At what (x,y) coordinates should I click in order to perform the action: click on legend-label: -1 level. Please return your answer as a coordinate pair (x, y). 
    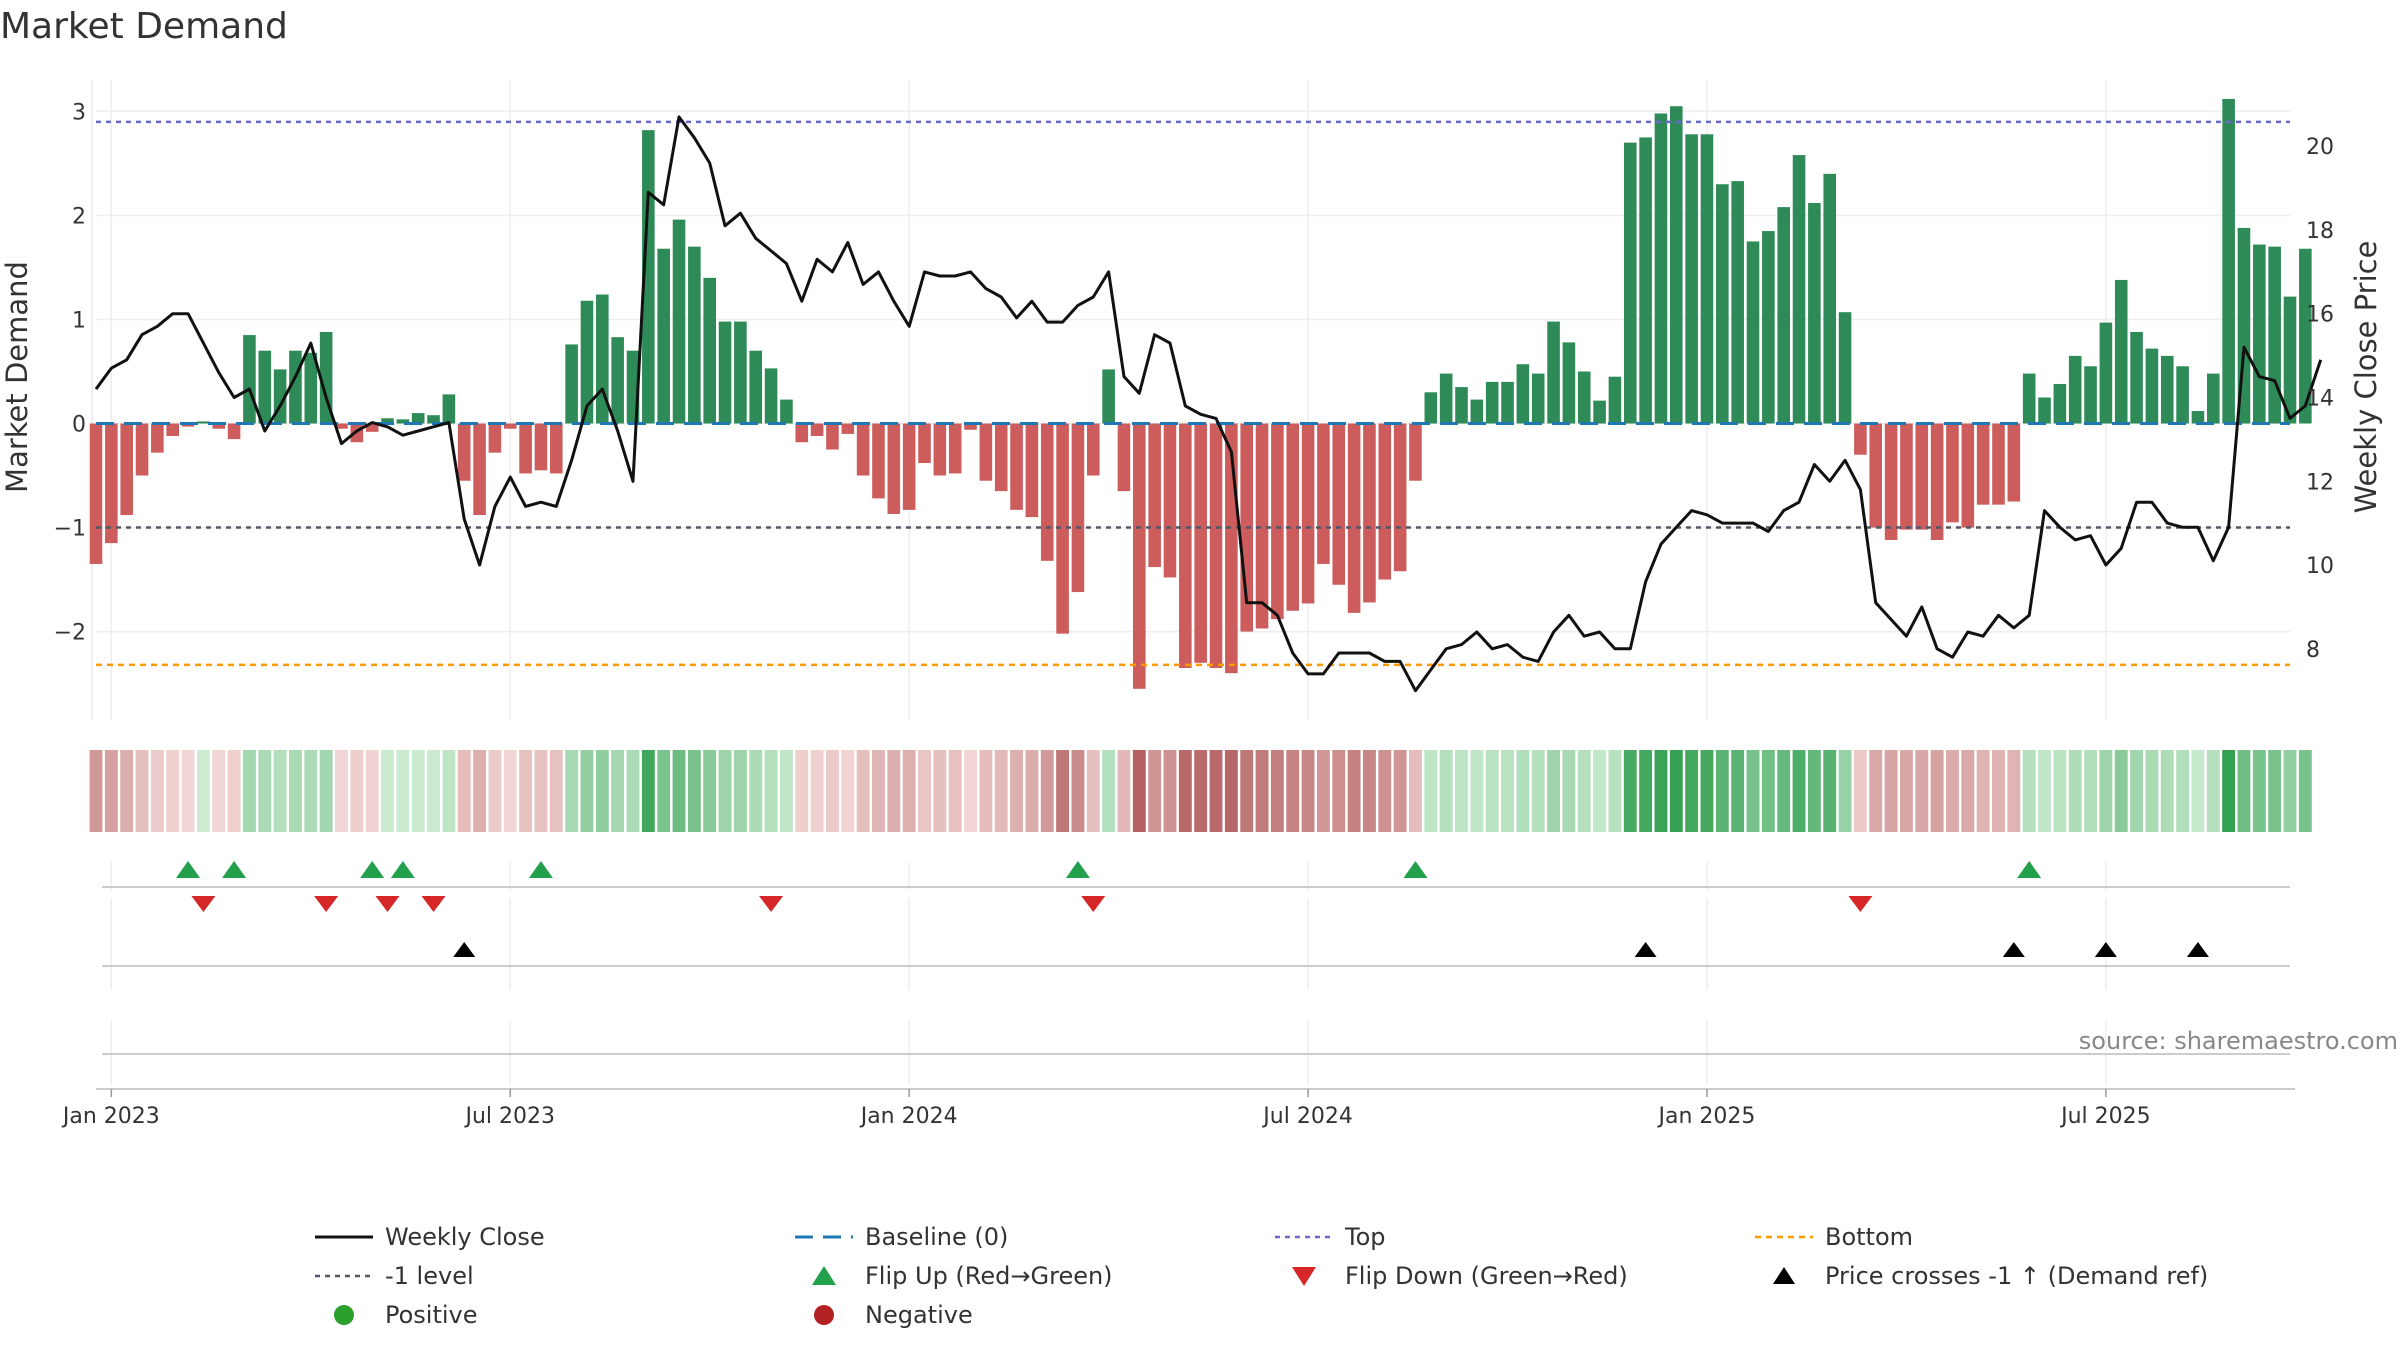
    Looking at the image, I should click on (429, 1276).